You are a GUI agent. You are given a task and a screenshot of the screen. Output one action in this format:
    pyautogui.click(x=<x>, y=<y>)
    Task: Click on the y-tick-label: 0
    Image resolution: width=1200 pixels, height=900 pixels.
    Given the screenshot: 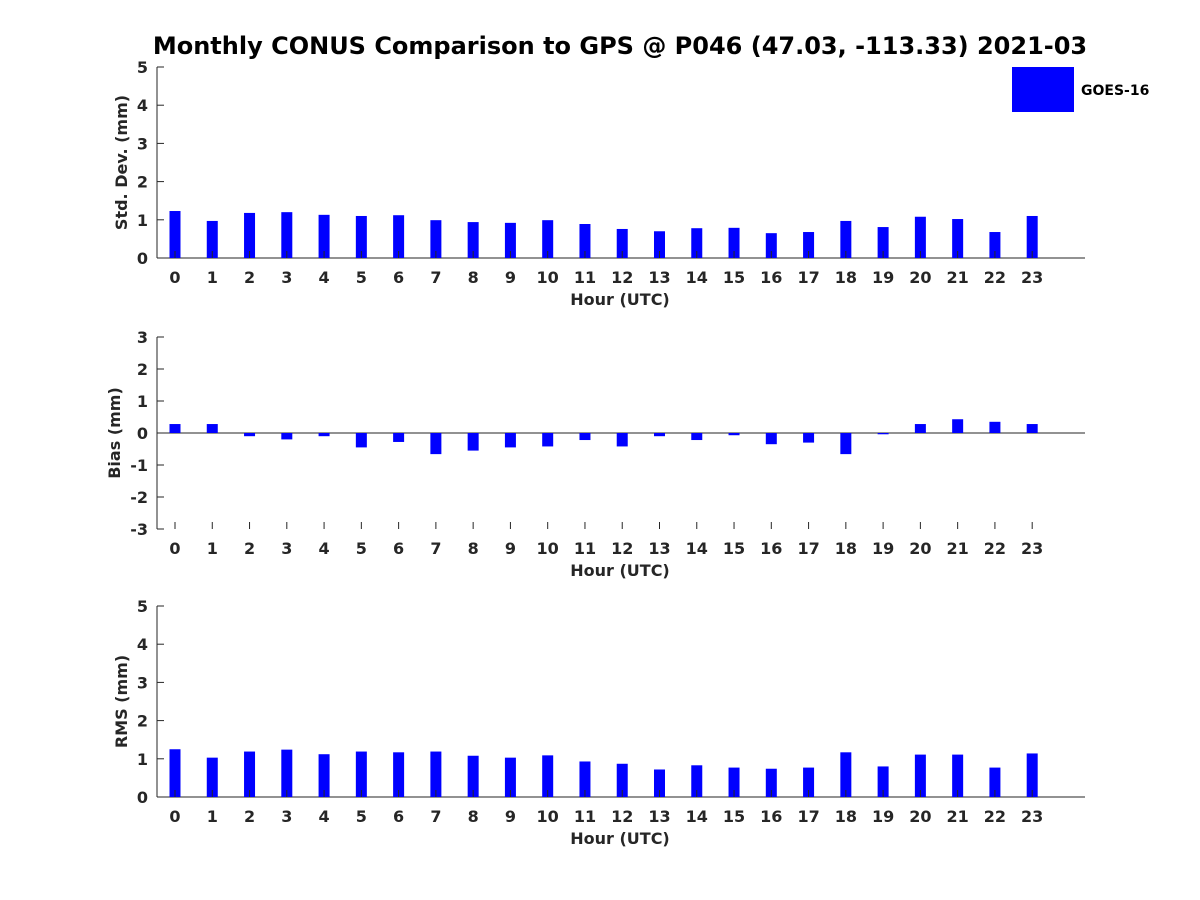 What is the action you would take?
    pyautogui.click(x=142, y=258)
    